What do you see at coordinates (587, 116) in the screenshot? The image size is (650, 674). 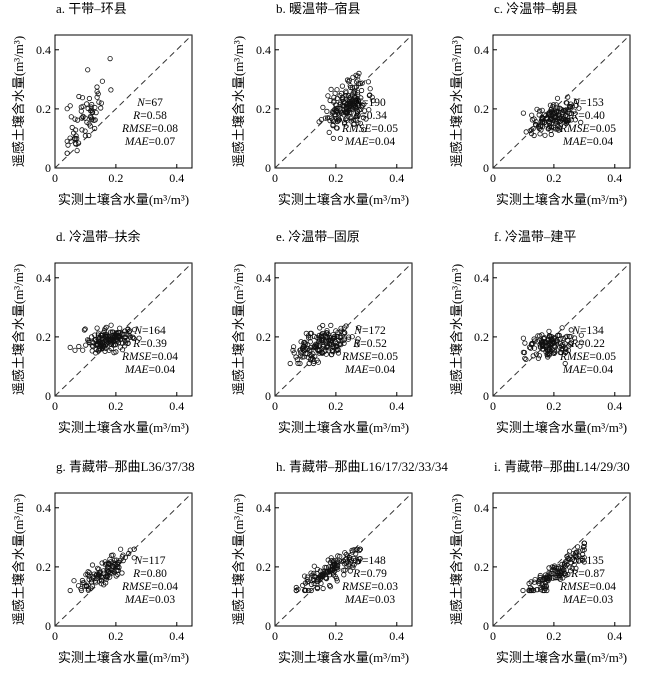 I see `stat-r: R=0.40` at bounding box center [587, 116].